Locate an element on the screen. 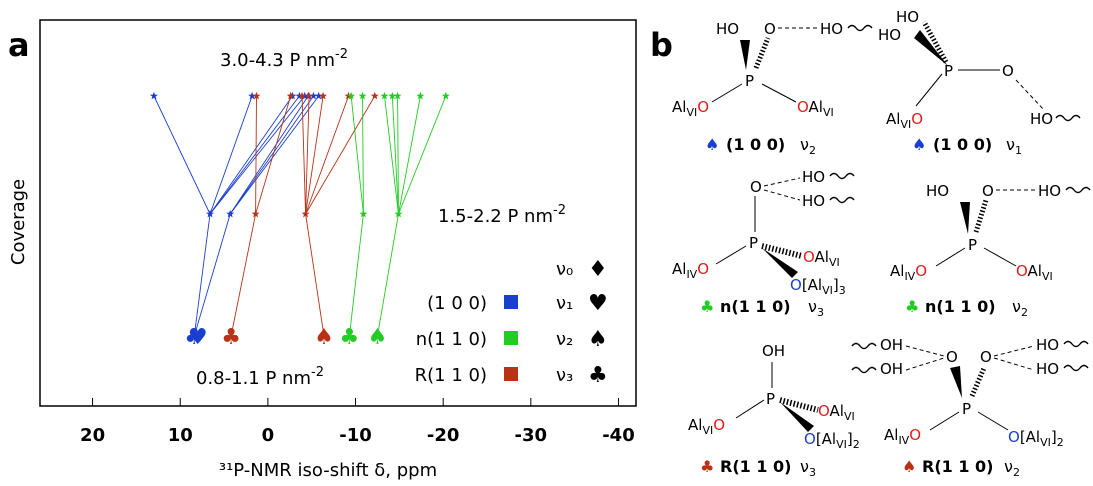 This screenshot has height=486, width=1093. s2-wavy is located at coordinates (1068, 118).